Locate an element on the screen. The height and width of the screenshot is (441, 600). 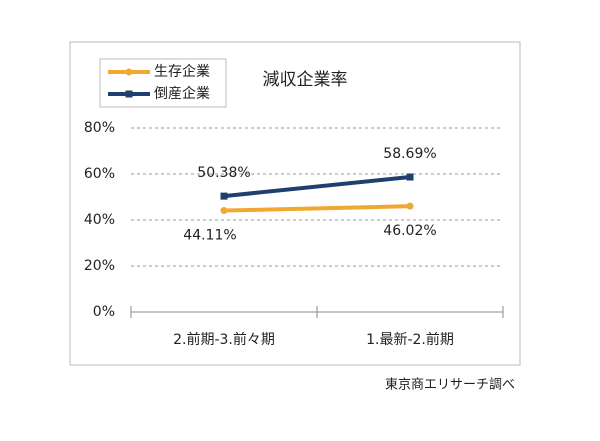
y-tick-label: 0% is located at coordinates (104, 312).